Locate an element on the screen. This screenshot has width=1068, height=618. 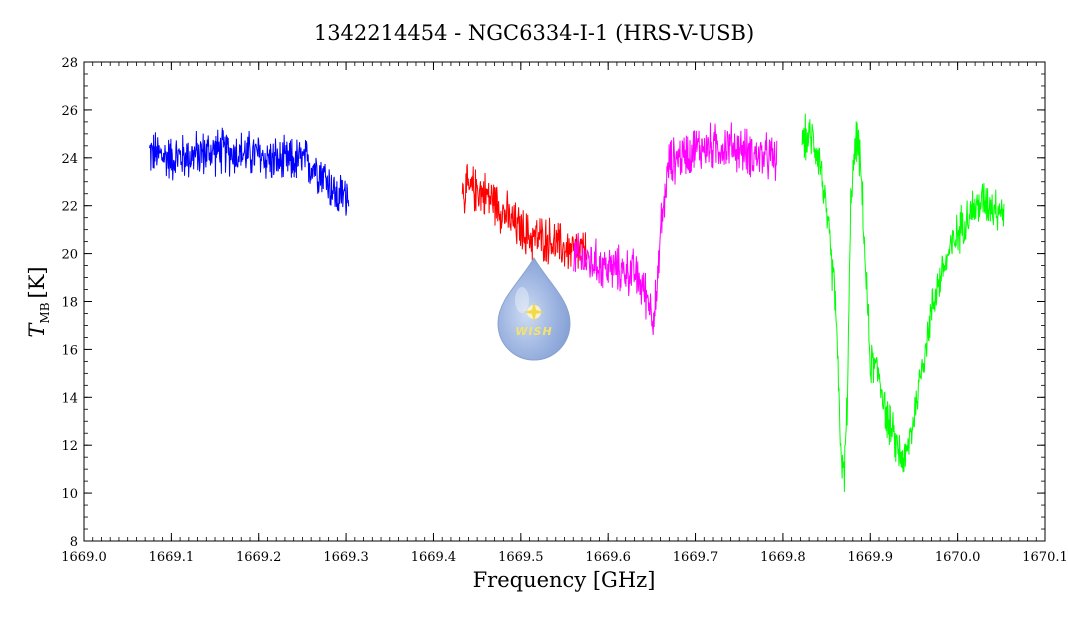
svg-text: TMB[K] is located at coordinates (38, 301).